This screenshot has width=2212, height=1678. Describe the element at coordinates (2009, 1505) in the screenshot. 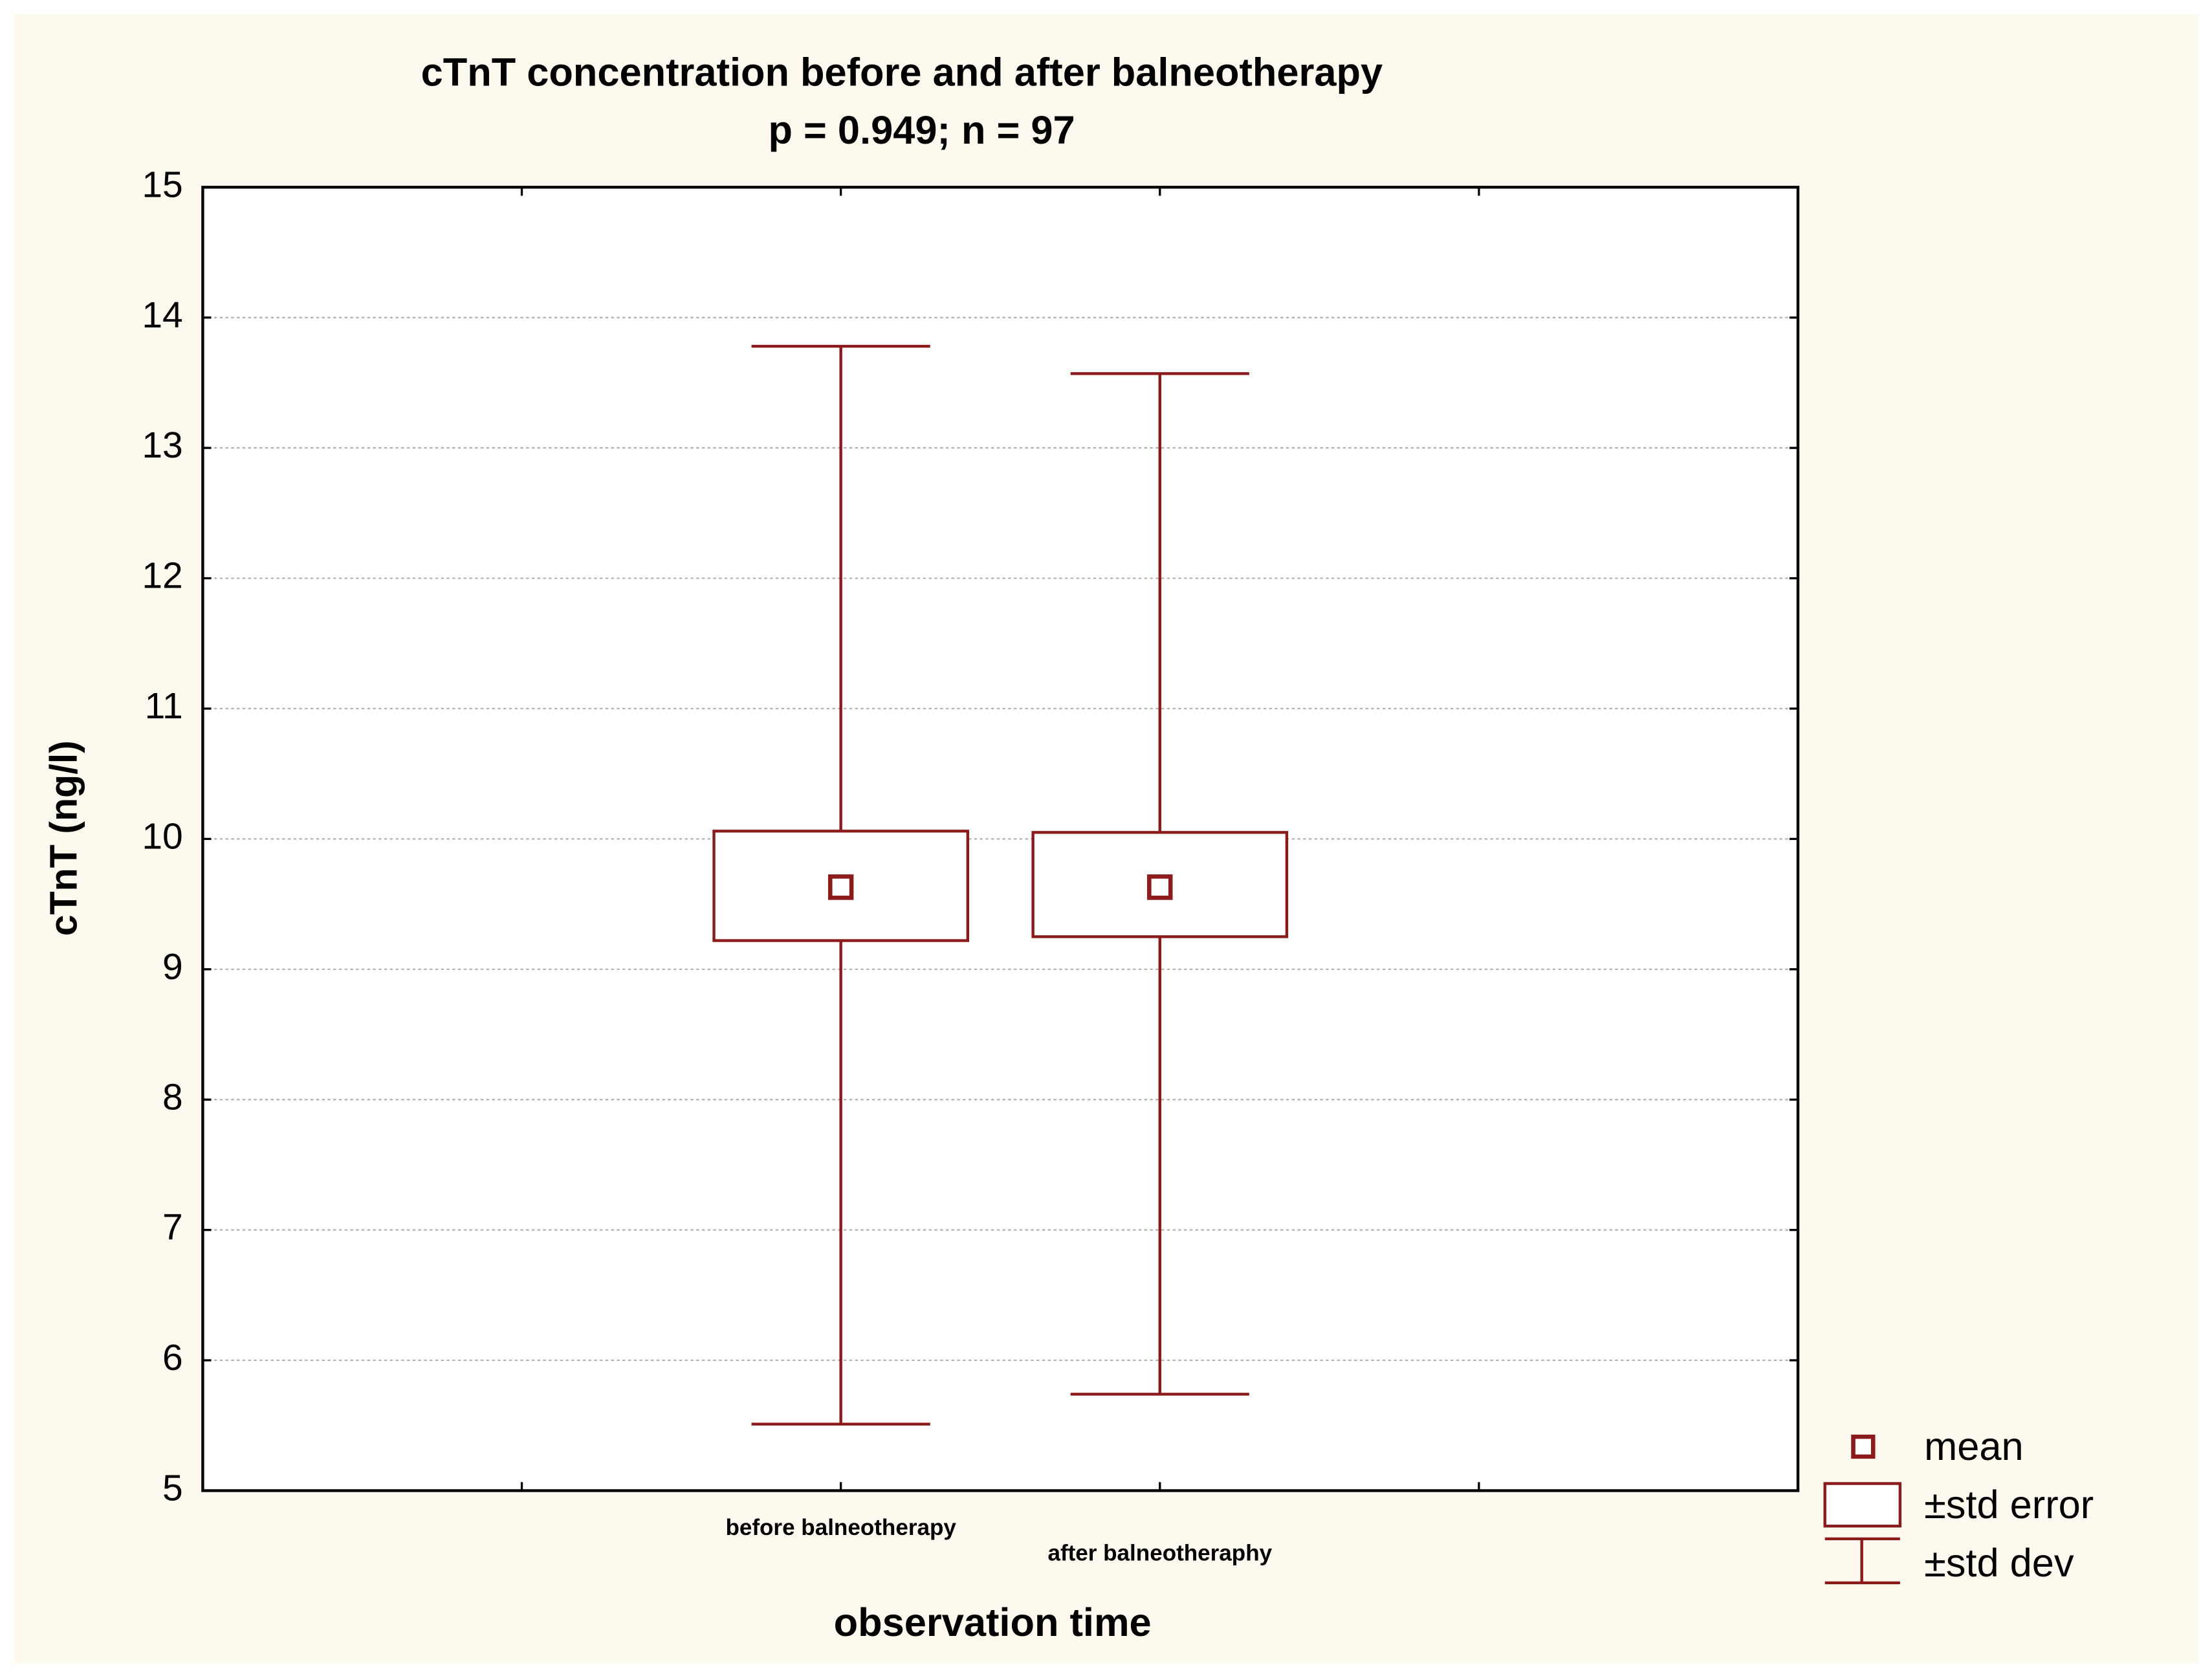

I see `legend-label: ±std error` at that location.